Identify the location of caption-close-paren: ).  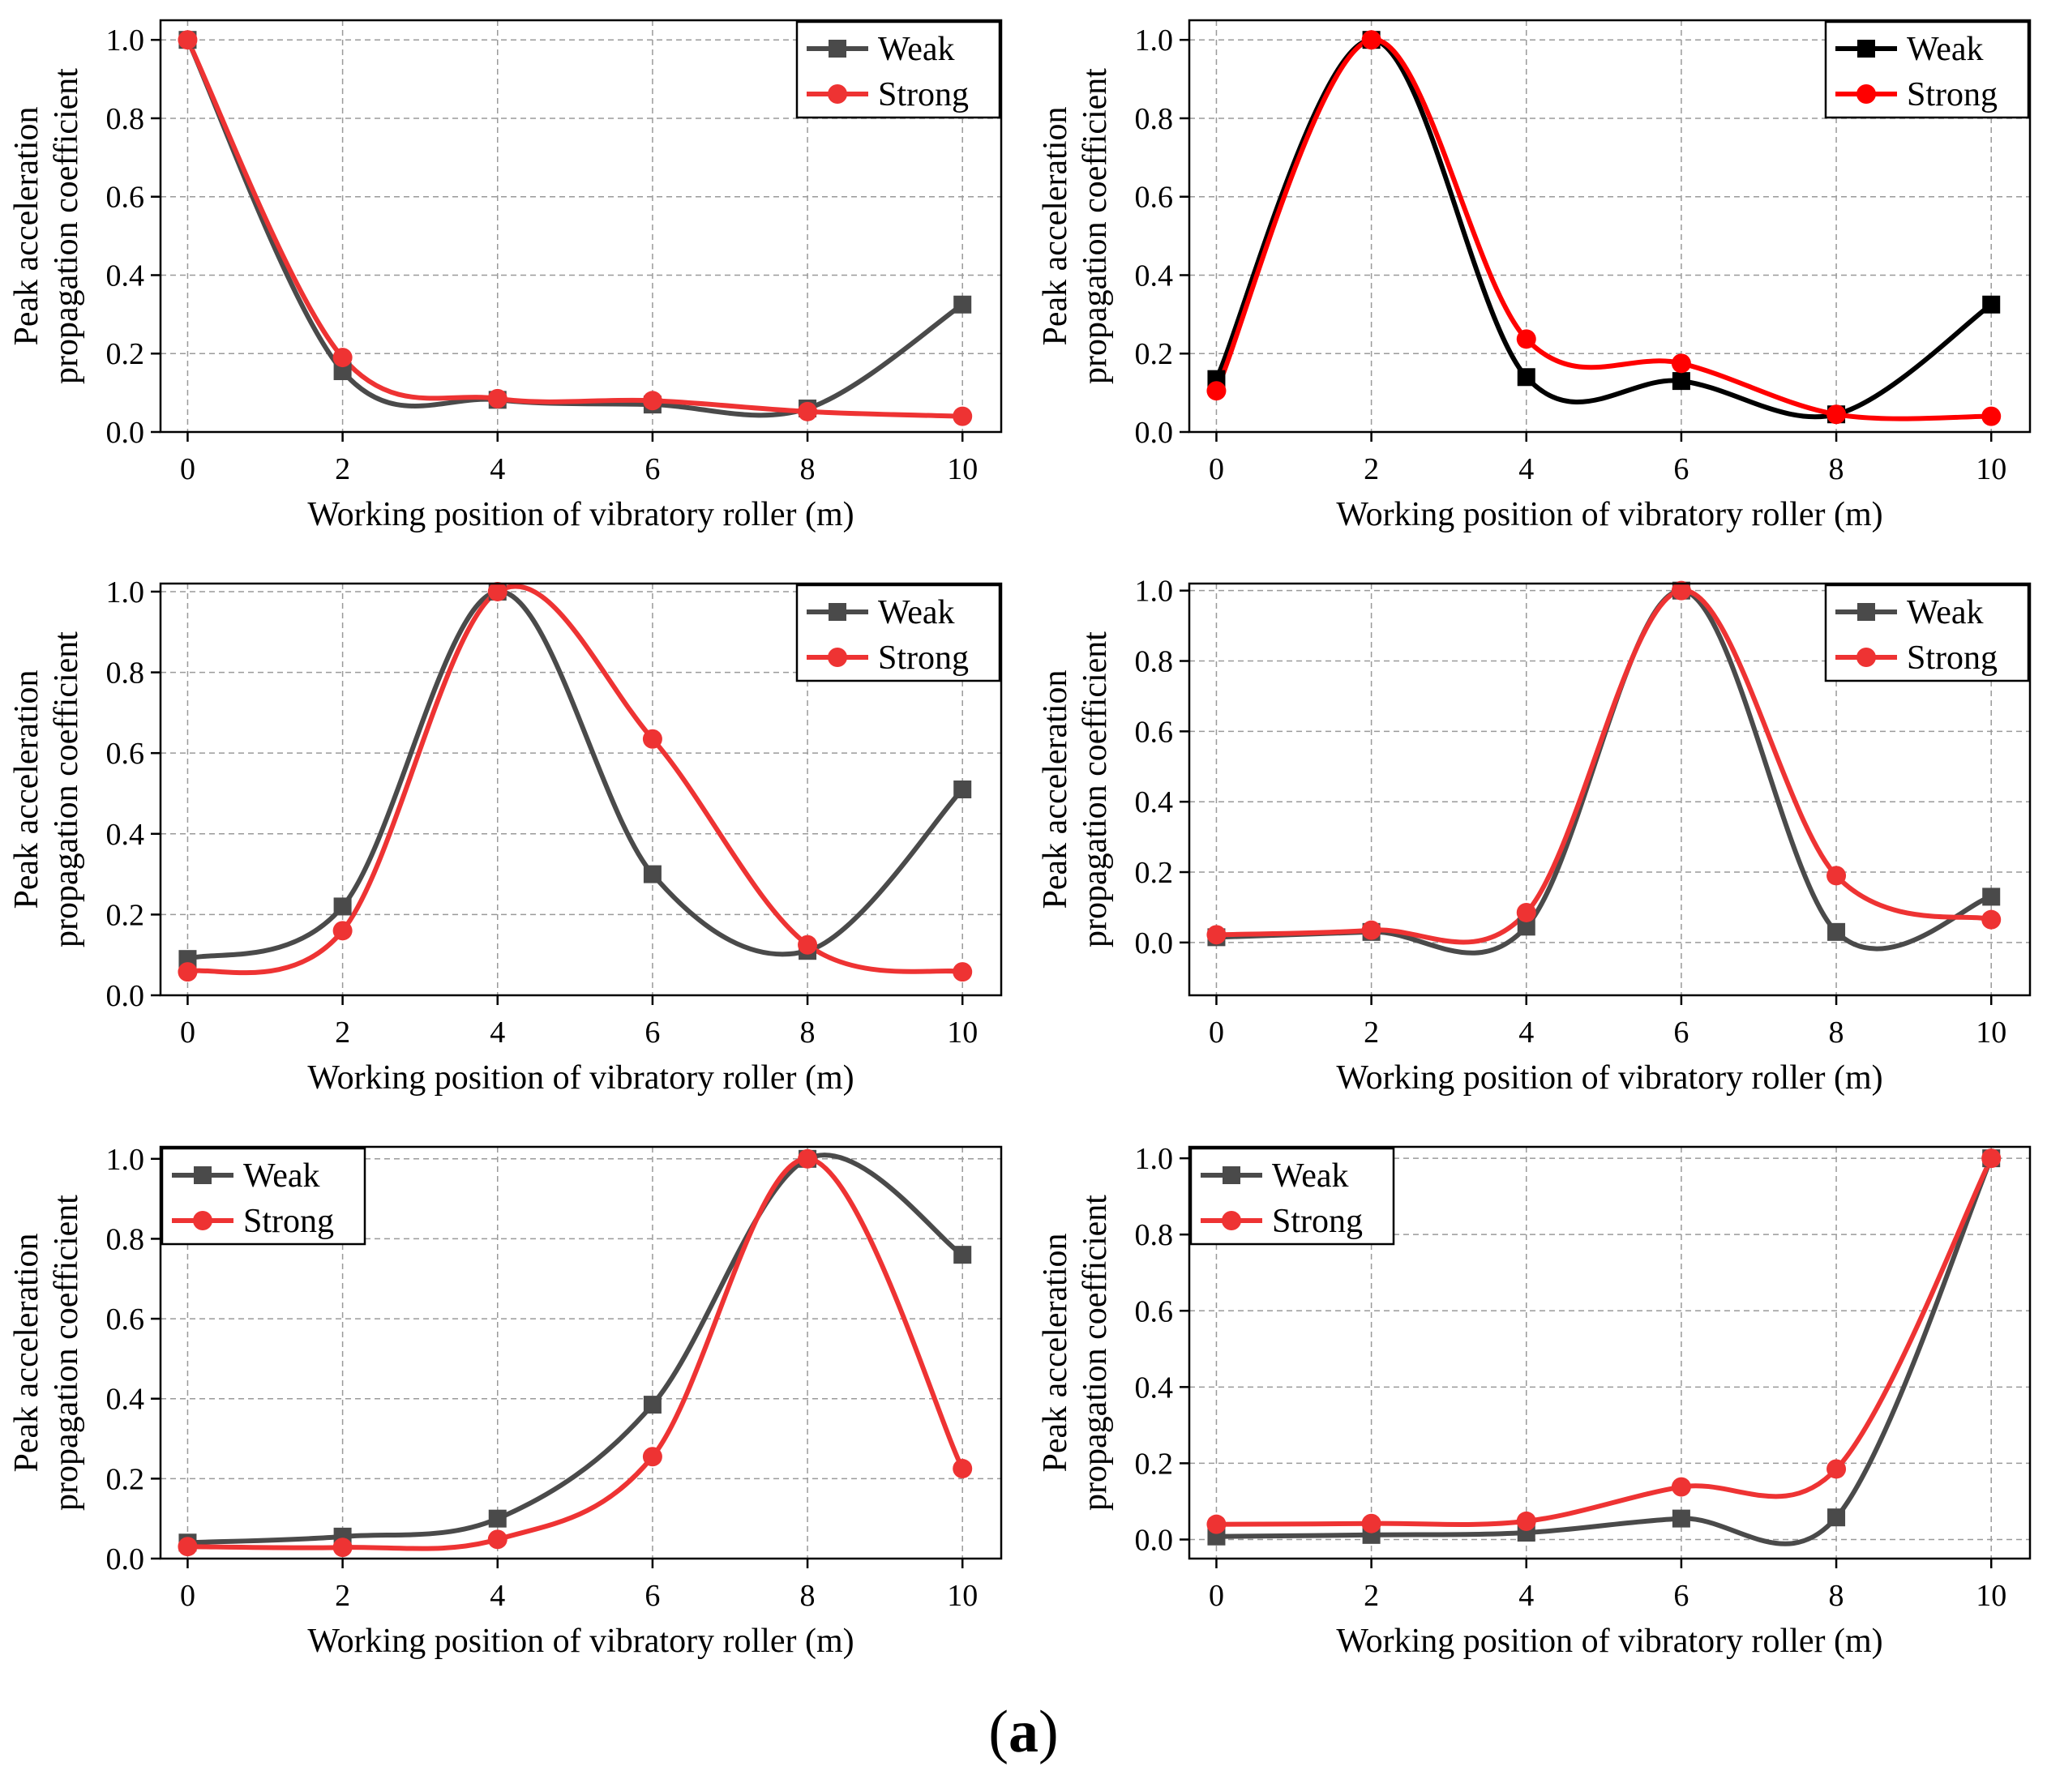
(1048, 1732).